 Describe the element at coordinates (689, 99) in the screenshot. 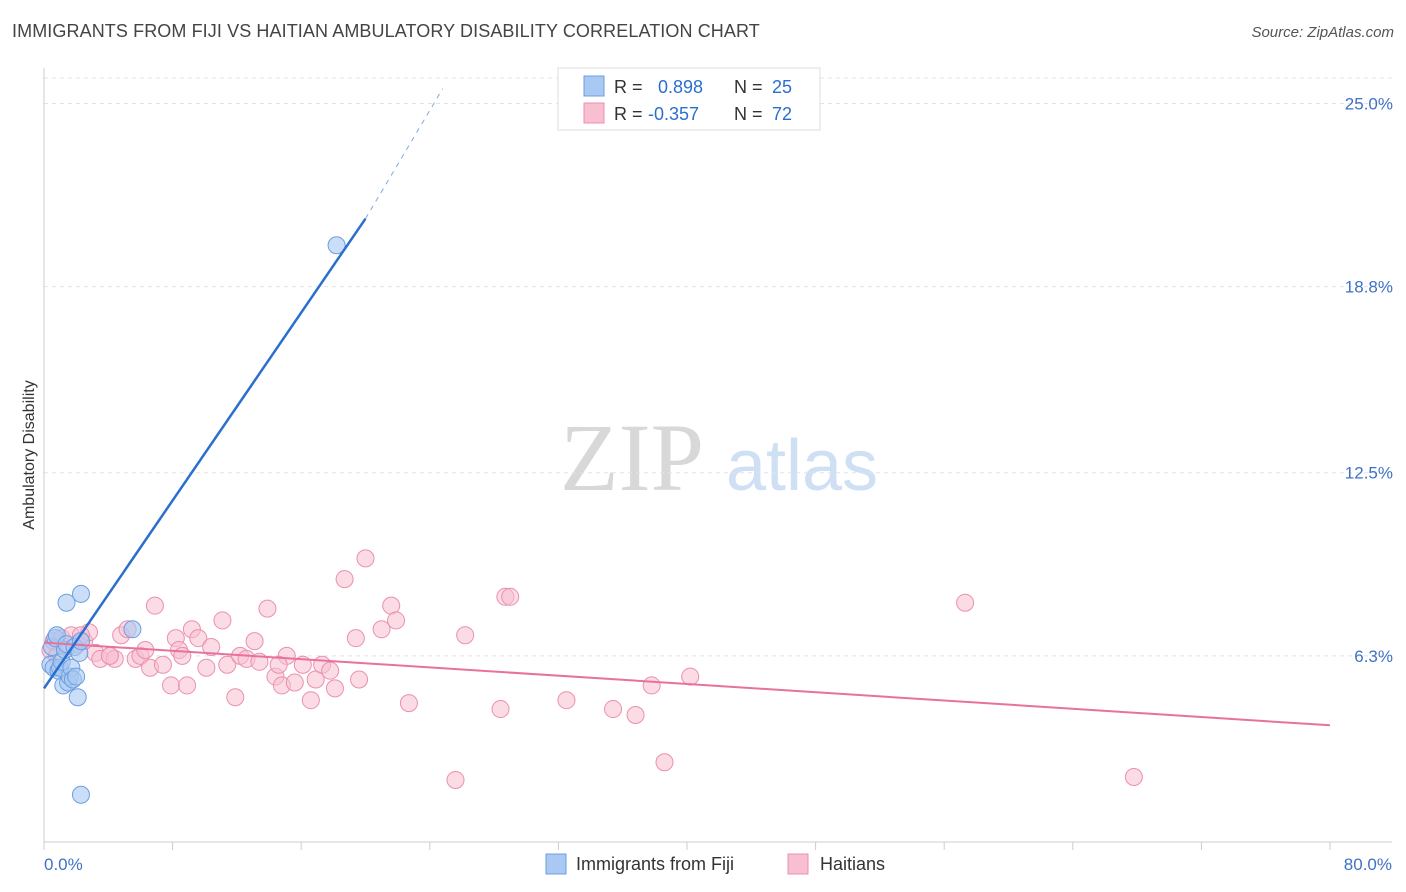

I see `correlation-legend: R = 0.898 N = 25 R = -0.357 N = 72` at that location.